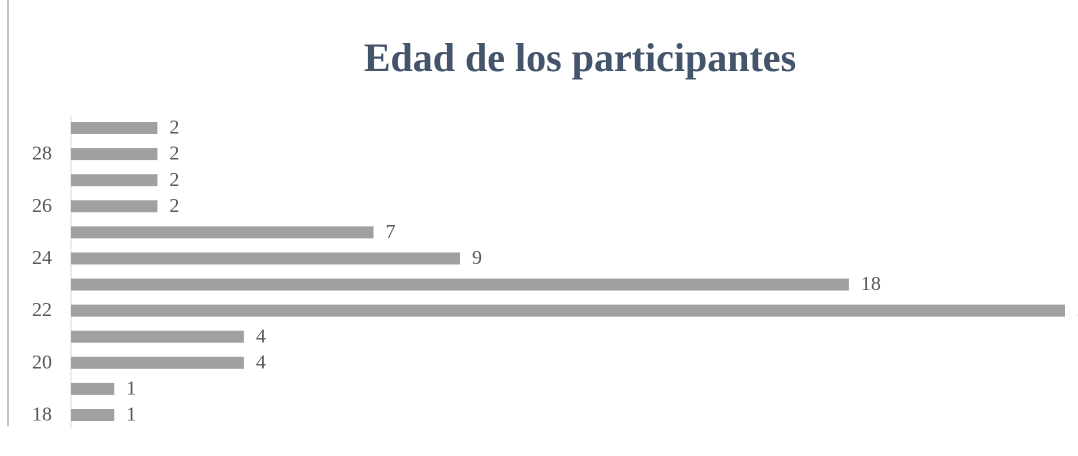 This screenshot has height=456, width=1078. Describe the element at coordinates (477, 258) in the screenshot. I see `data-label: 9` at that location.